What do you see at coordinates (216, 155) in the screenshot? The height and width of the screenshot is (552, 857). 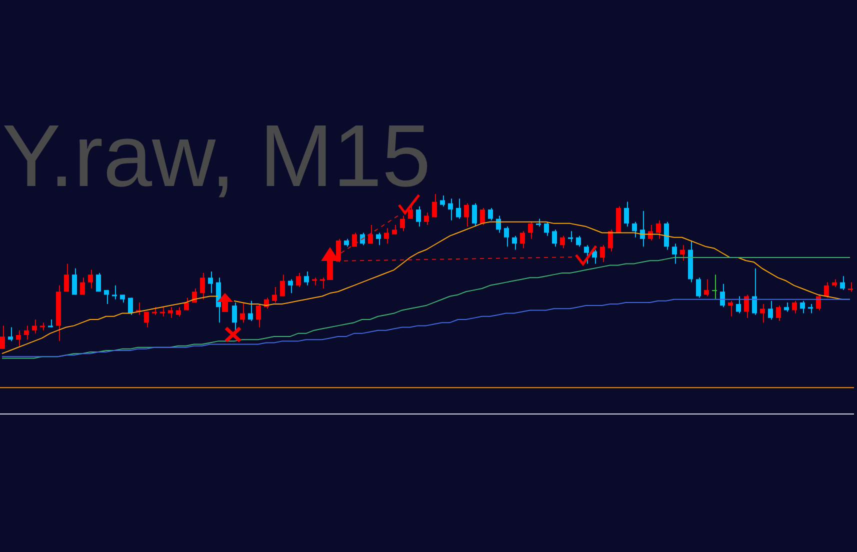 I see `chart-title: Y.raw, M15` at bounding box center [216, 155].